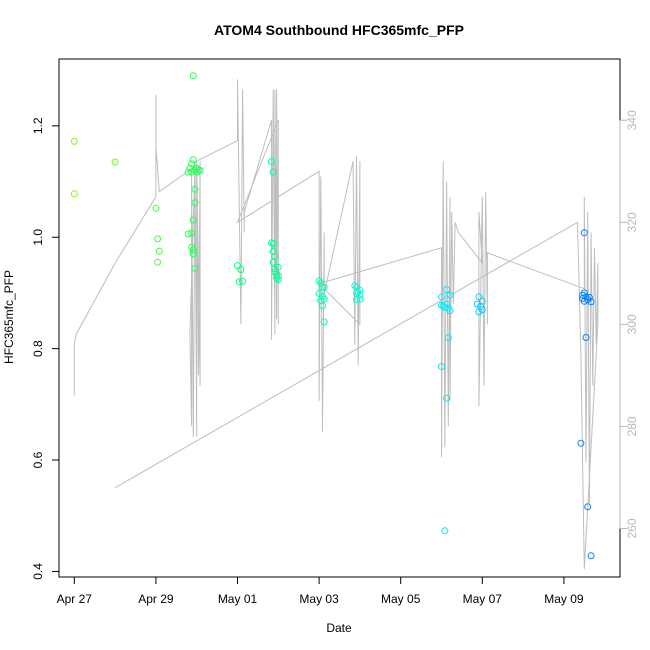 The height and width of the screenshot is (650, 650). Describe the element at coordinates (38, 459) in the screenshot. I see `y-tick-label: 0.6` at that location.